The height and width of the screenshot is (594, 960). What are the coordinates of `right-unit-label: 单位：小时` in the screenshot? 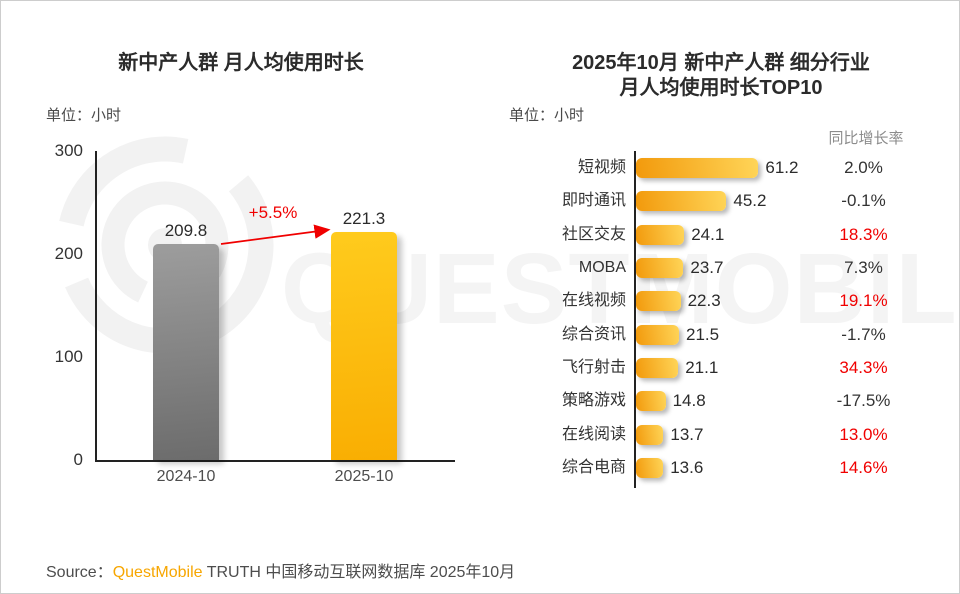 It's located at (547, 115).